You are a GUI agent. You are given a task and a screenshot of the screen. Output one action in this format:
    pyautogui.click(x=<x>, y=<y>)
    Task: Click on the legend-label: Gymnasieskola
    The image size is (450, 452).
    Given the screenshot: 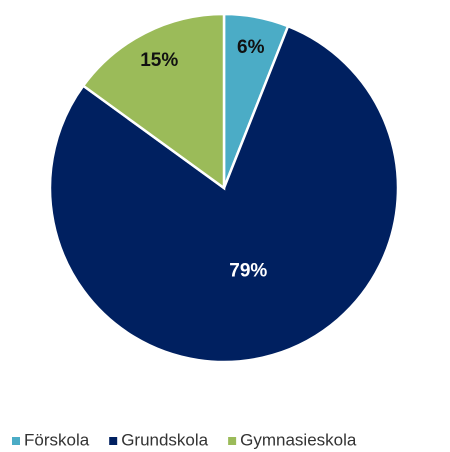 What is the action you would take?
    pyautogui.click(x=298, y=439)
    